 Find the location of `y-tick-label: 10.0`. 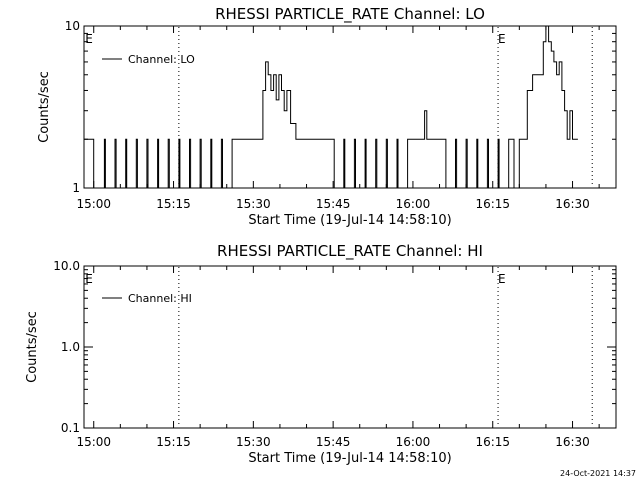

y-tick-label: 10.0 is located at coordinates (66, 266).